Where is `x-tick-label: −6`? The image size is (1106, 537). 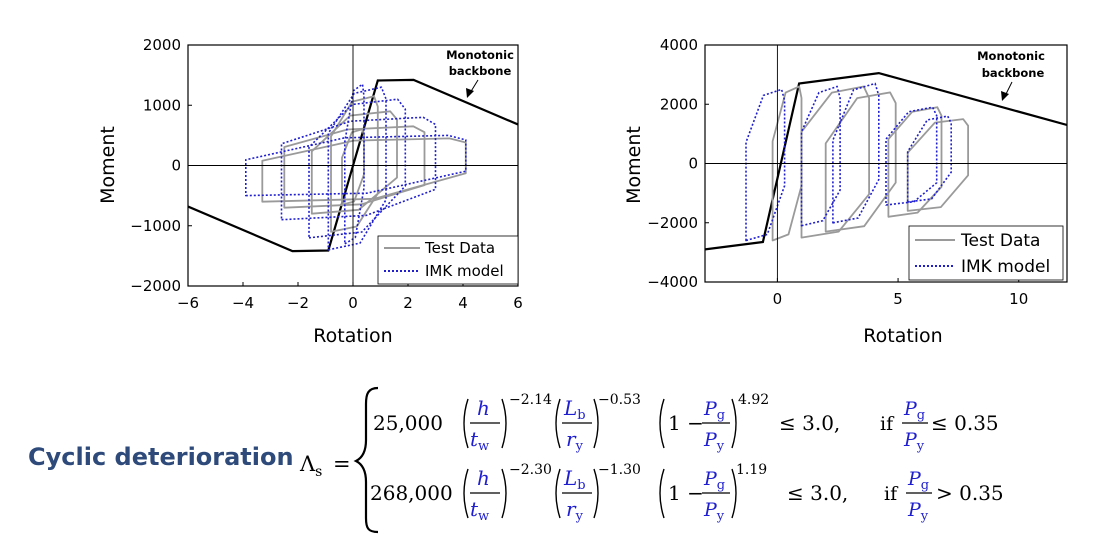
x-tick-label: −6 is located at coordinates (188, 303).